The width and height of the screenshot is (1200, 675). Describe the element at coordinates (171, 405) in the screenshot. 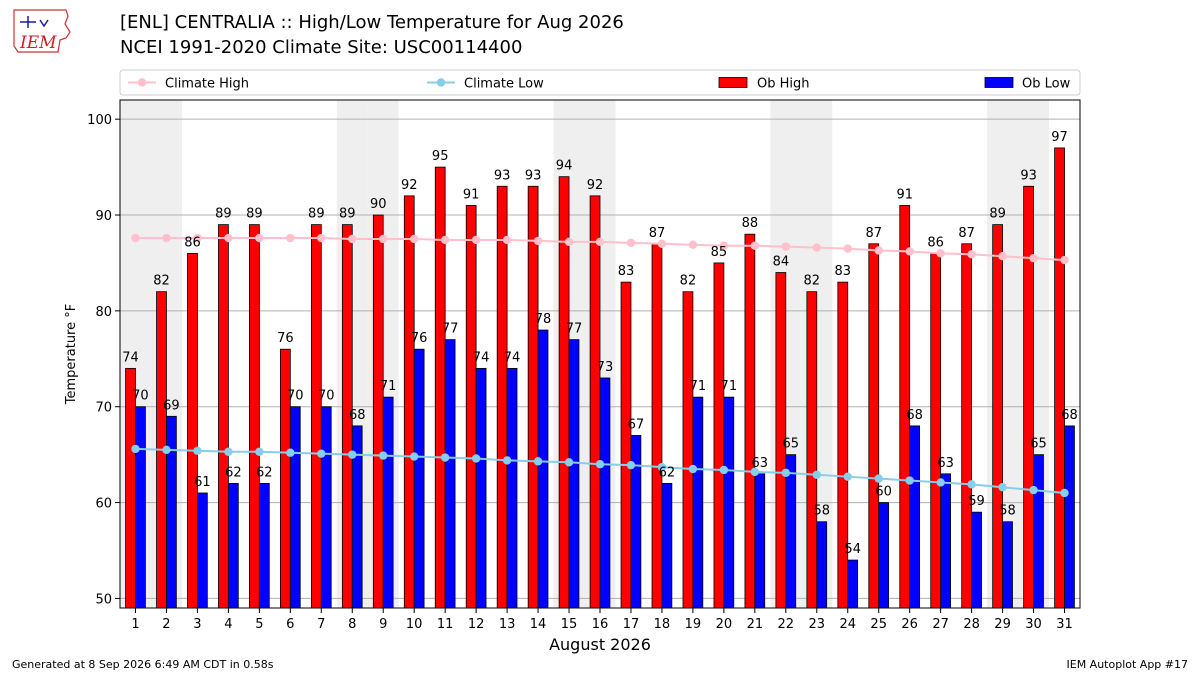

I see `ob-low-label: 69` at that location.